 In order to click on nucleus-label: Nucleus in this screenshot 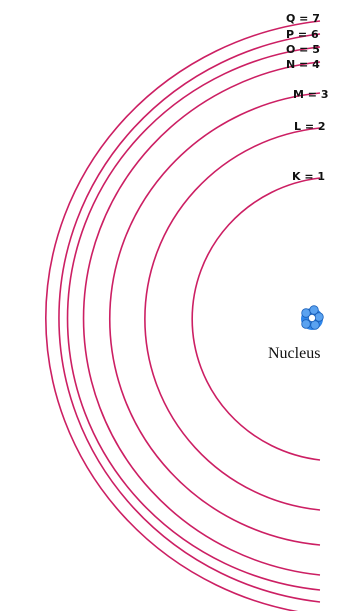, I will do `click(294, 353)`.